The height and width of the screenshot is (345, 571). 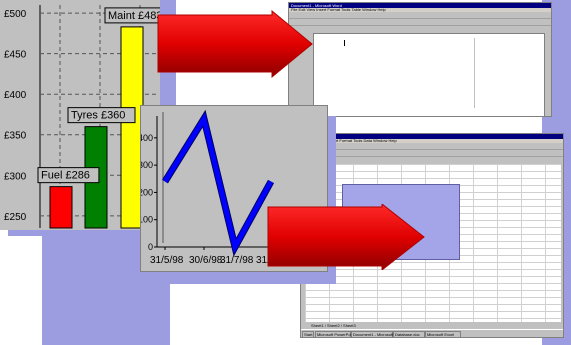 What do you see at coordinates (147, 192) in the screenshot?
I see `y-tick-label: 200` at bounding box center [147, 192].